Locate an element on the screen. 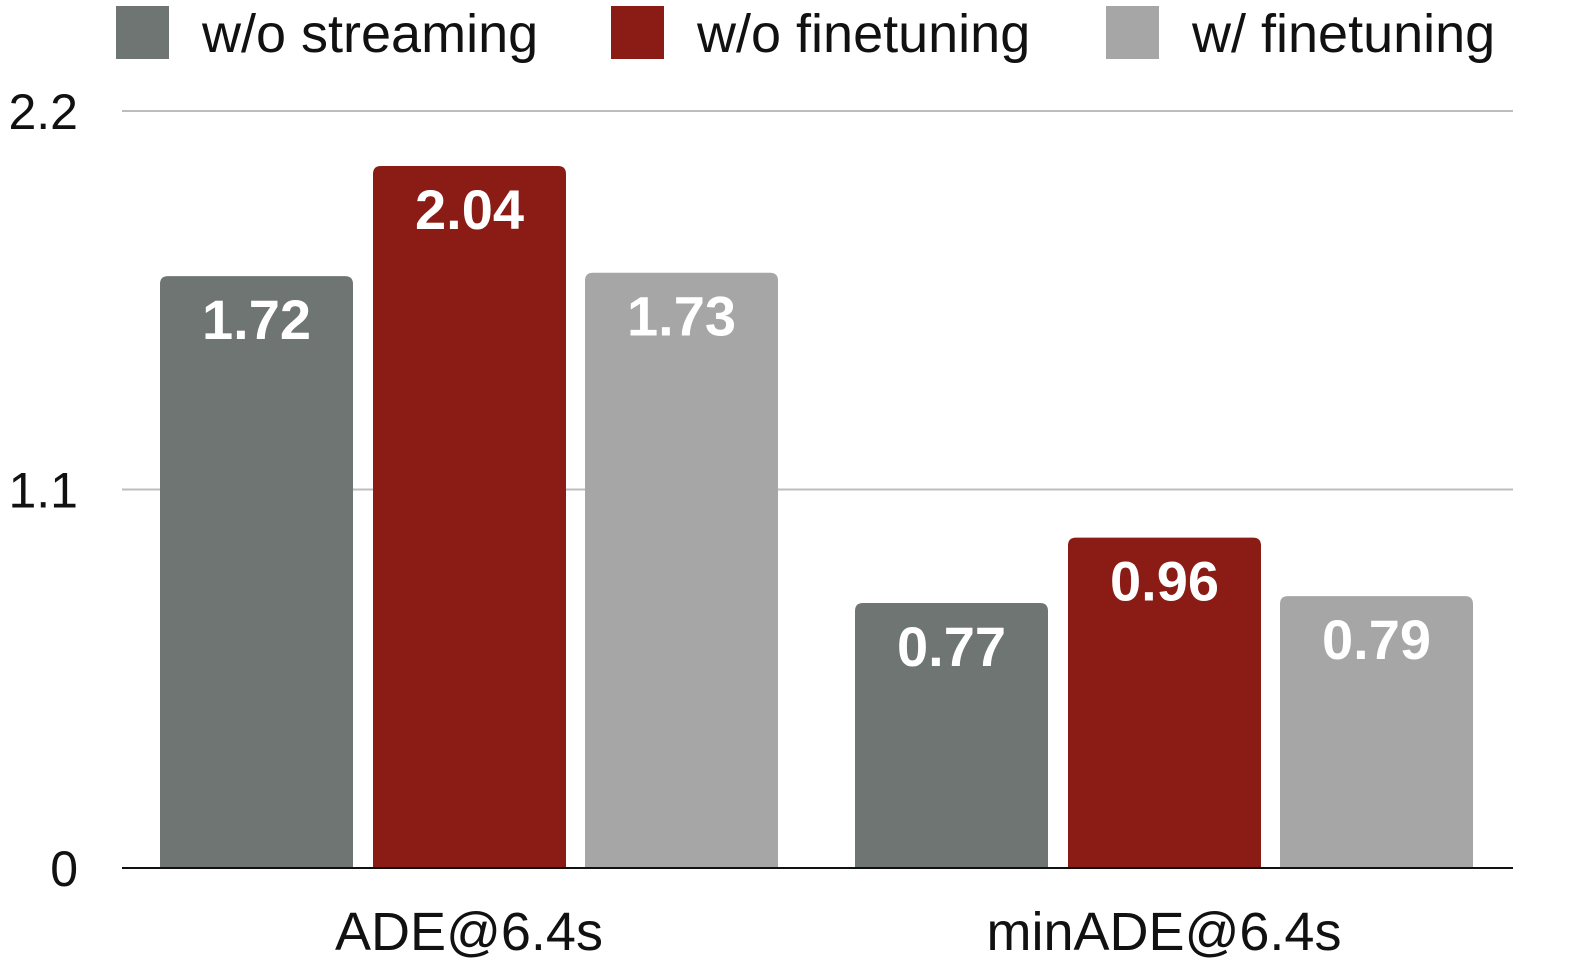  y-tick-label: 2.2 is located at coordinates (43, 112).